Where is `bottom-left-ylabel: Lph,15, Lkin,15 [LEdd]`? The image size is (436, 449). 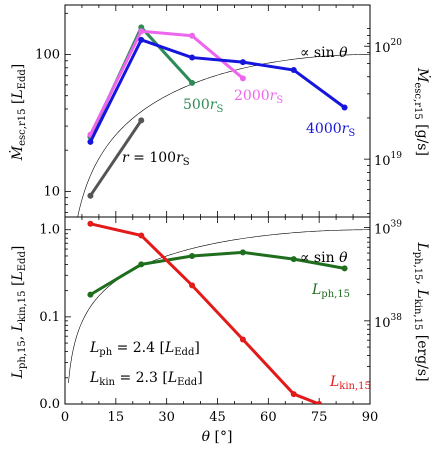 bottom-left-ylabel: Lph,15, Lkin,15 [LEdd] is located at coordinates (19, 313).